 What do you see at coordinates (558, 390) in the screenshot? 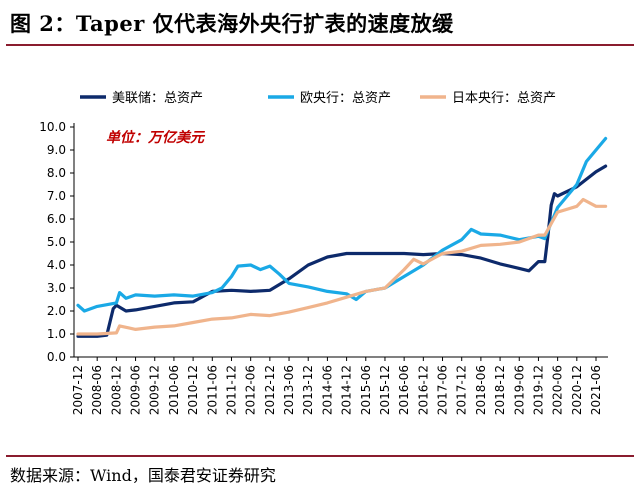
I see `x-tick-label: 2020-06` at bounding box center [558, 390].